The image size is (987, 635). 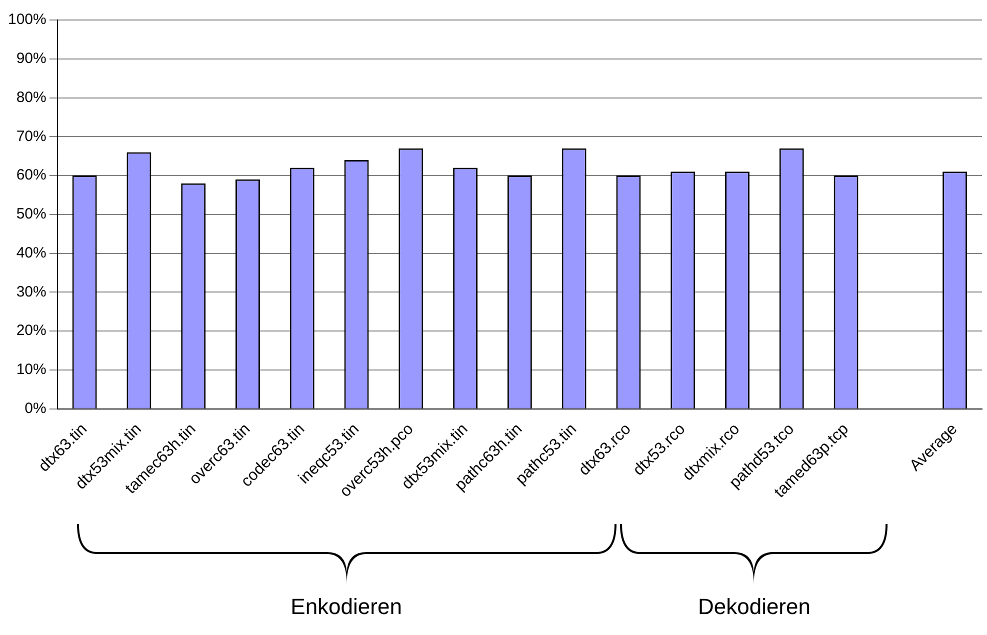 What do you see at coordinates (31, 59) in the screenshot?
I see `y-tick-label: 90%` at bounding box center [31, 59].